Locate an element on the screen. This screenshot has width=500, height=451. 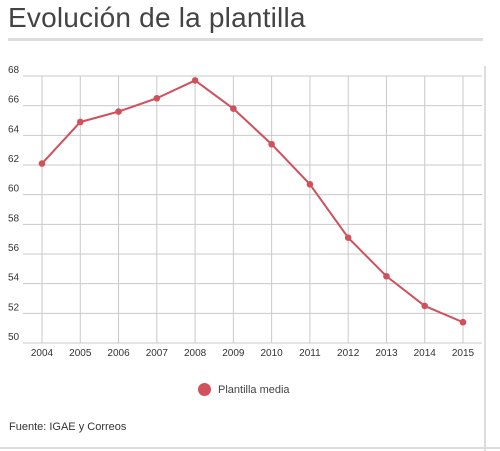
title-divider is located at coordinates (245, 39).